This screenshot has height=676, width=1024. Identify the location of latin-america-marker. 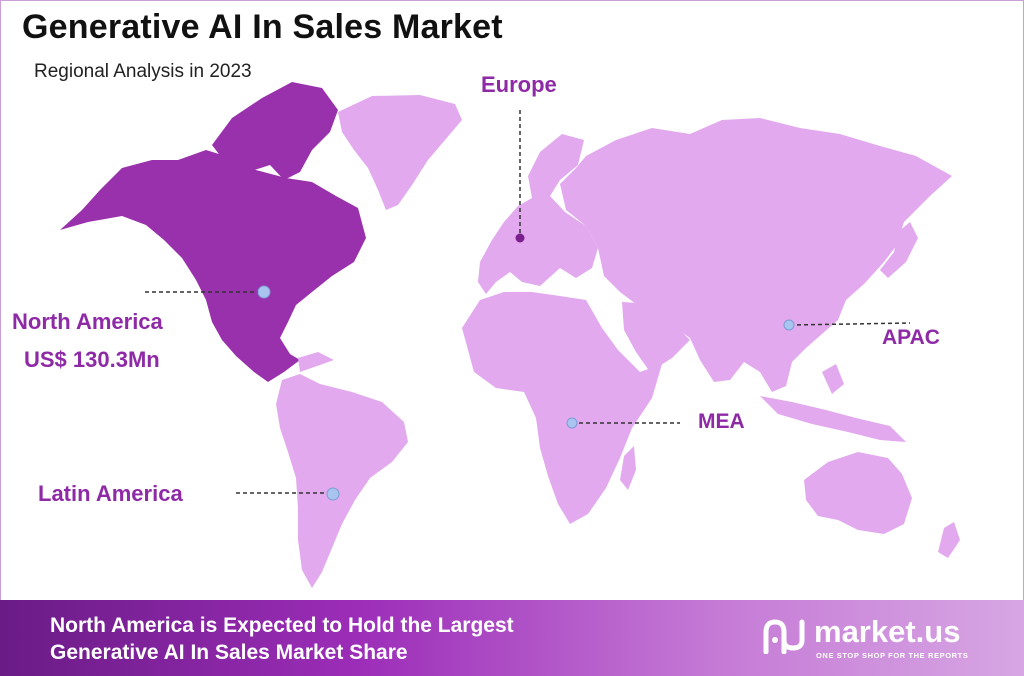
(333, 494).